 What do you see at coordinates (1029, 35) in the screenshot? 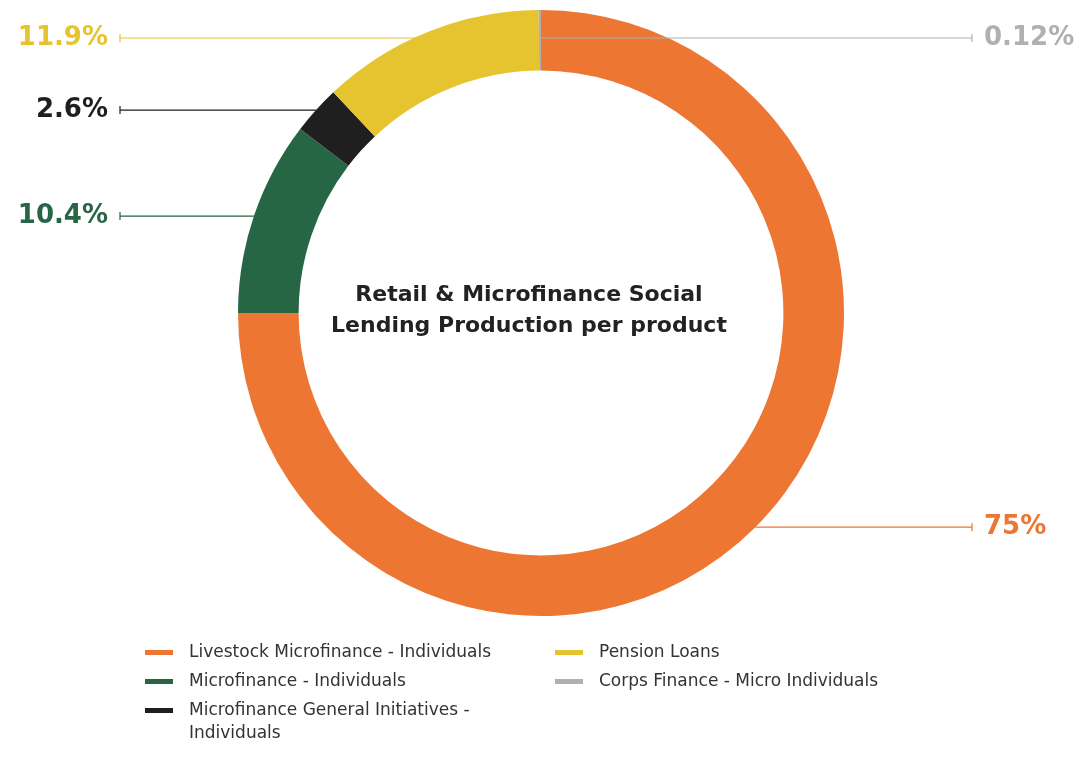
I see `data-label: 0.12%` at bounding box center [1029, 35].